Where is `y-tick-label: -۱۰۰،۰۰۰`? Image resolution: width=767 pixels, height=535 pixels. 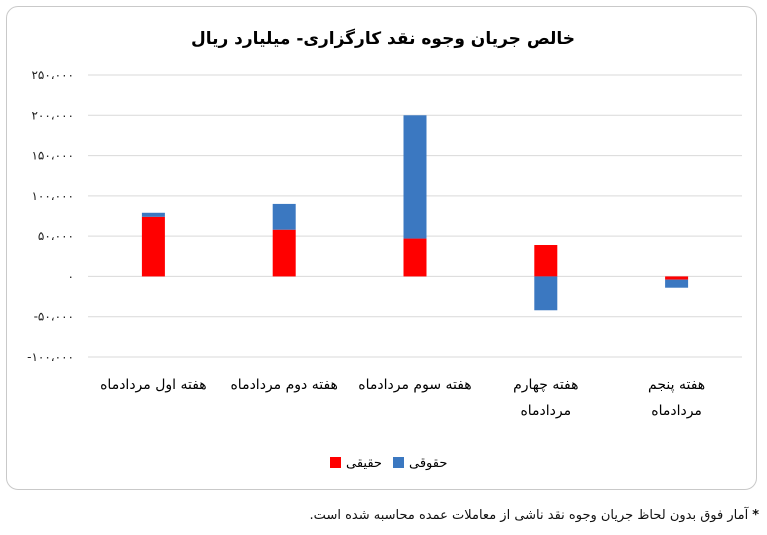
y-tick-label: -۱۰۰،۰۰۰ is located at coordinates (50, 357).